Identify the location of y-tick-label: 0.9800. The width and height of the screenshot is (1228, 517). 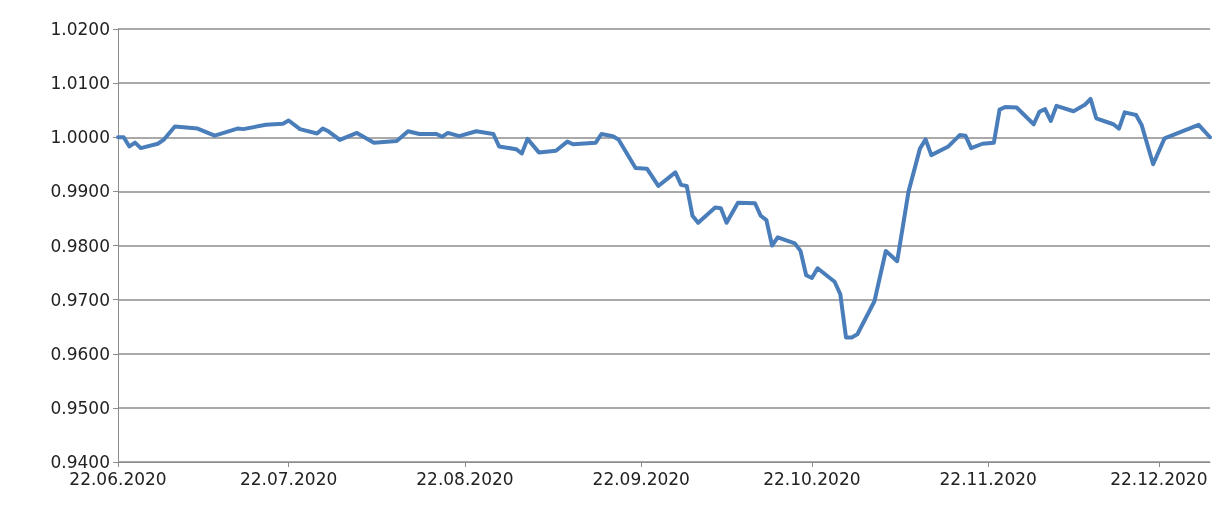
(80, 245).